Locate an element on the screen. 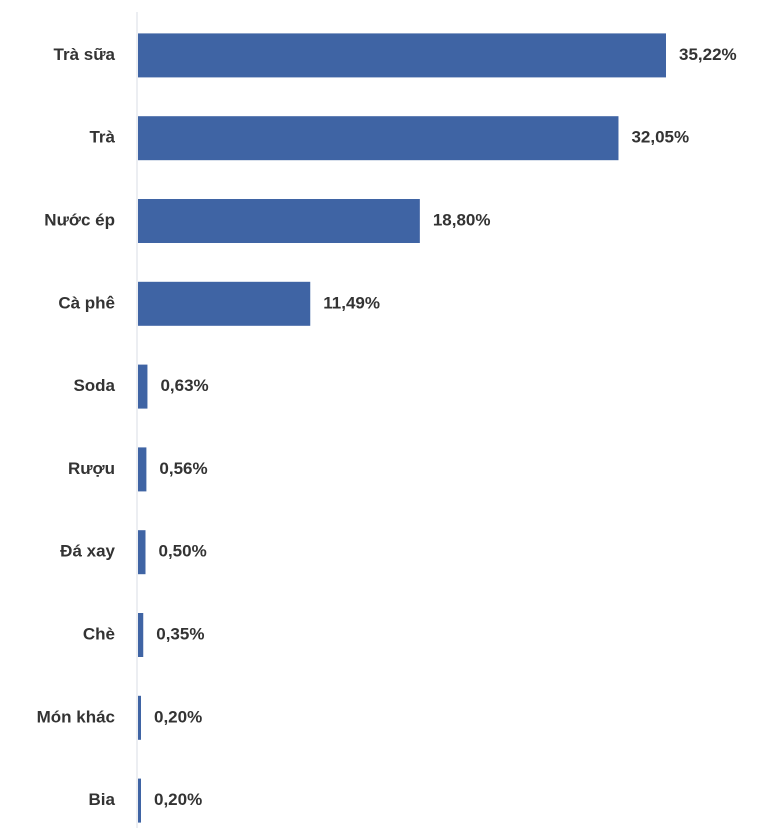  value-label: 0,63% is located at coordinates (184, 385).